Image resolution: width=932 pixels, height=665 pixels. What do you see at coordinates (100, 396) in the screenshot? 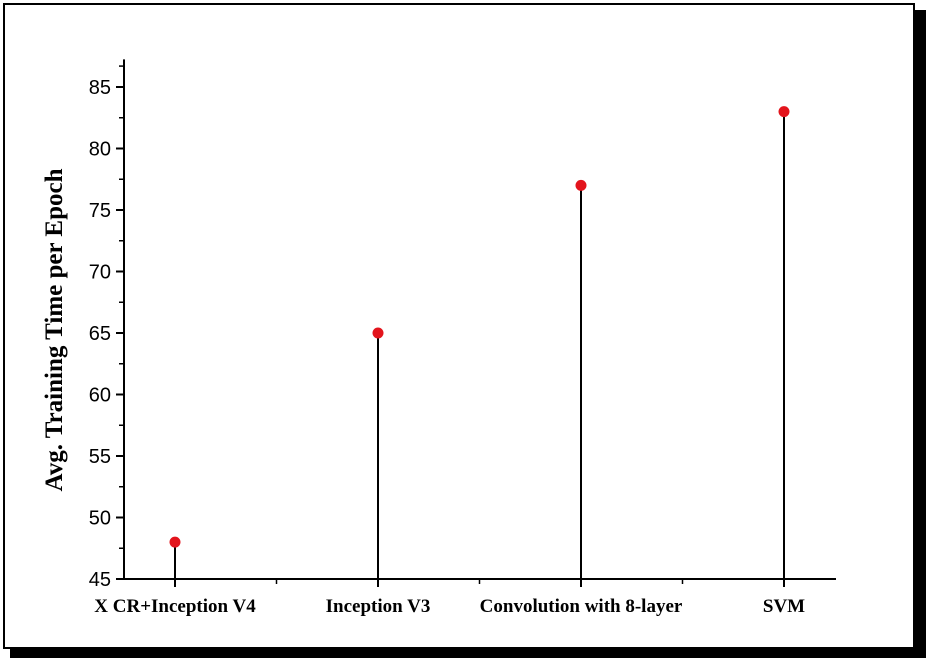
I see `y-tick-label: 60` at bounding box center [100, 396].